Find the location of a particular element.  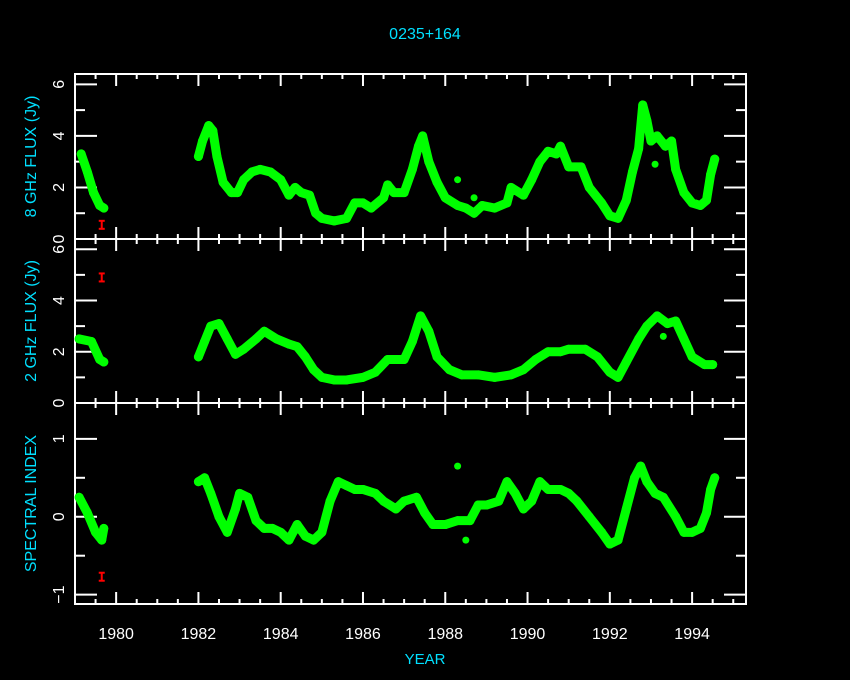

y-axis-label: 2 GHz FLUX (Jy) is located at coordinates (31, 321).